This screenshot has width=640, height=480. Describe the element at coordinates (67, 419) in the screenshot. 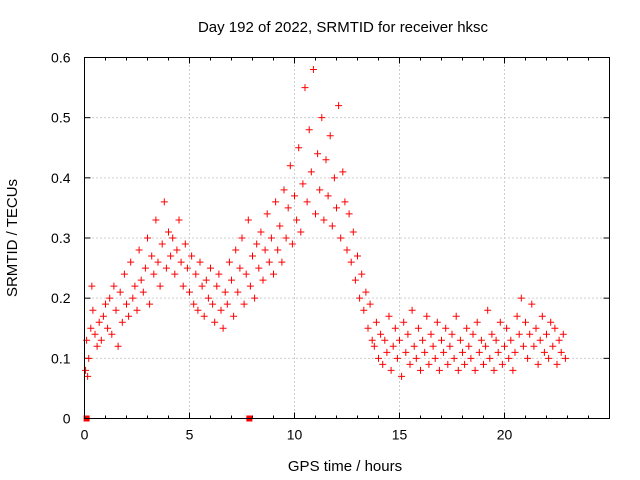

I see `y-tick-label: 0` at that location.